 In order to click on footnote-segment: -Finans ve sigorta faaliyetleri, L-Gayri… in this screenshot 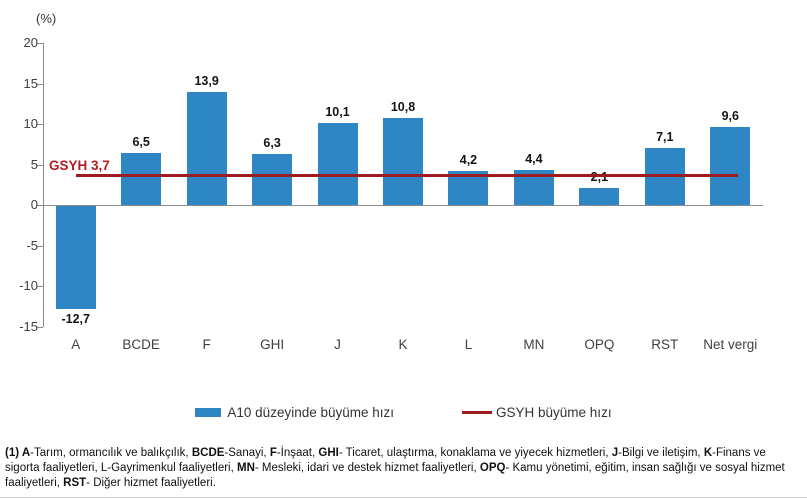, I will do `click(385, 460)`.